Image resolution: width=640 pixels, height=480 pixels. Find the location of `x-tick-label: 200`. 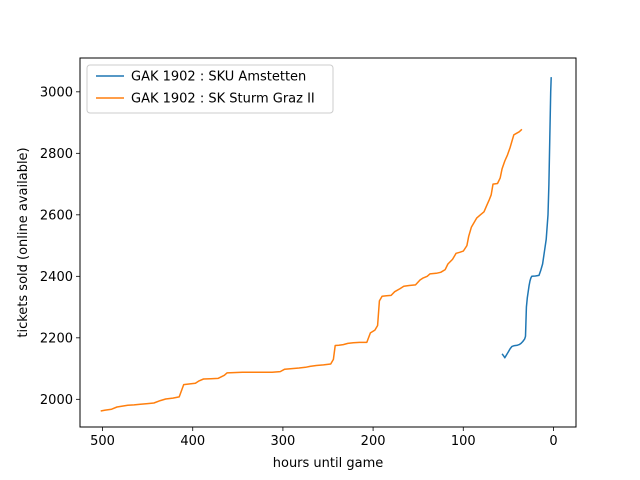

x-tick-label: 200 is located at coordinates (373, 441).